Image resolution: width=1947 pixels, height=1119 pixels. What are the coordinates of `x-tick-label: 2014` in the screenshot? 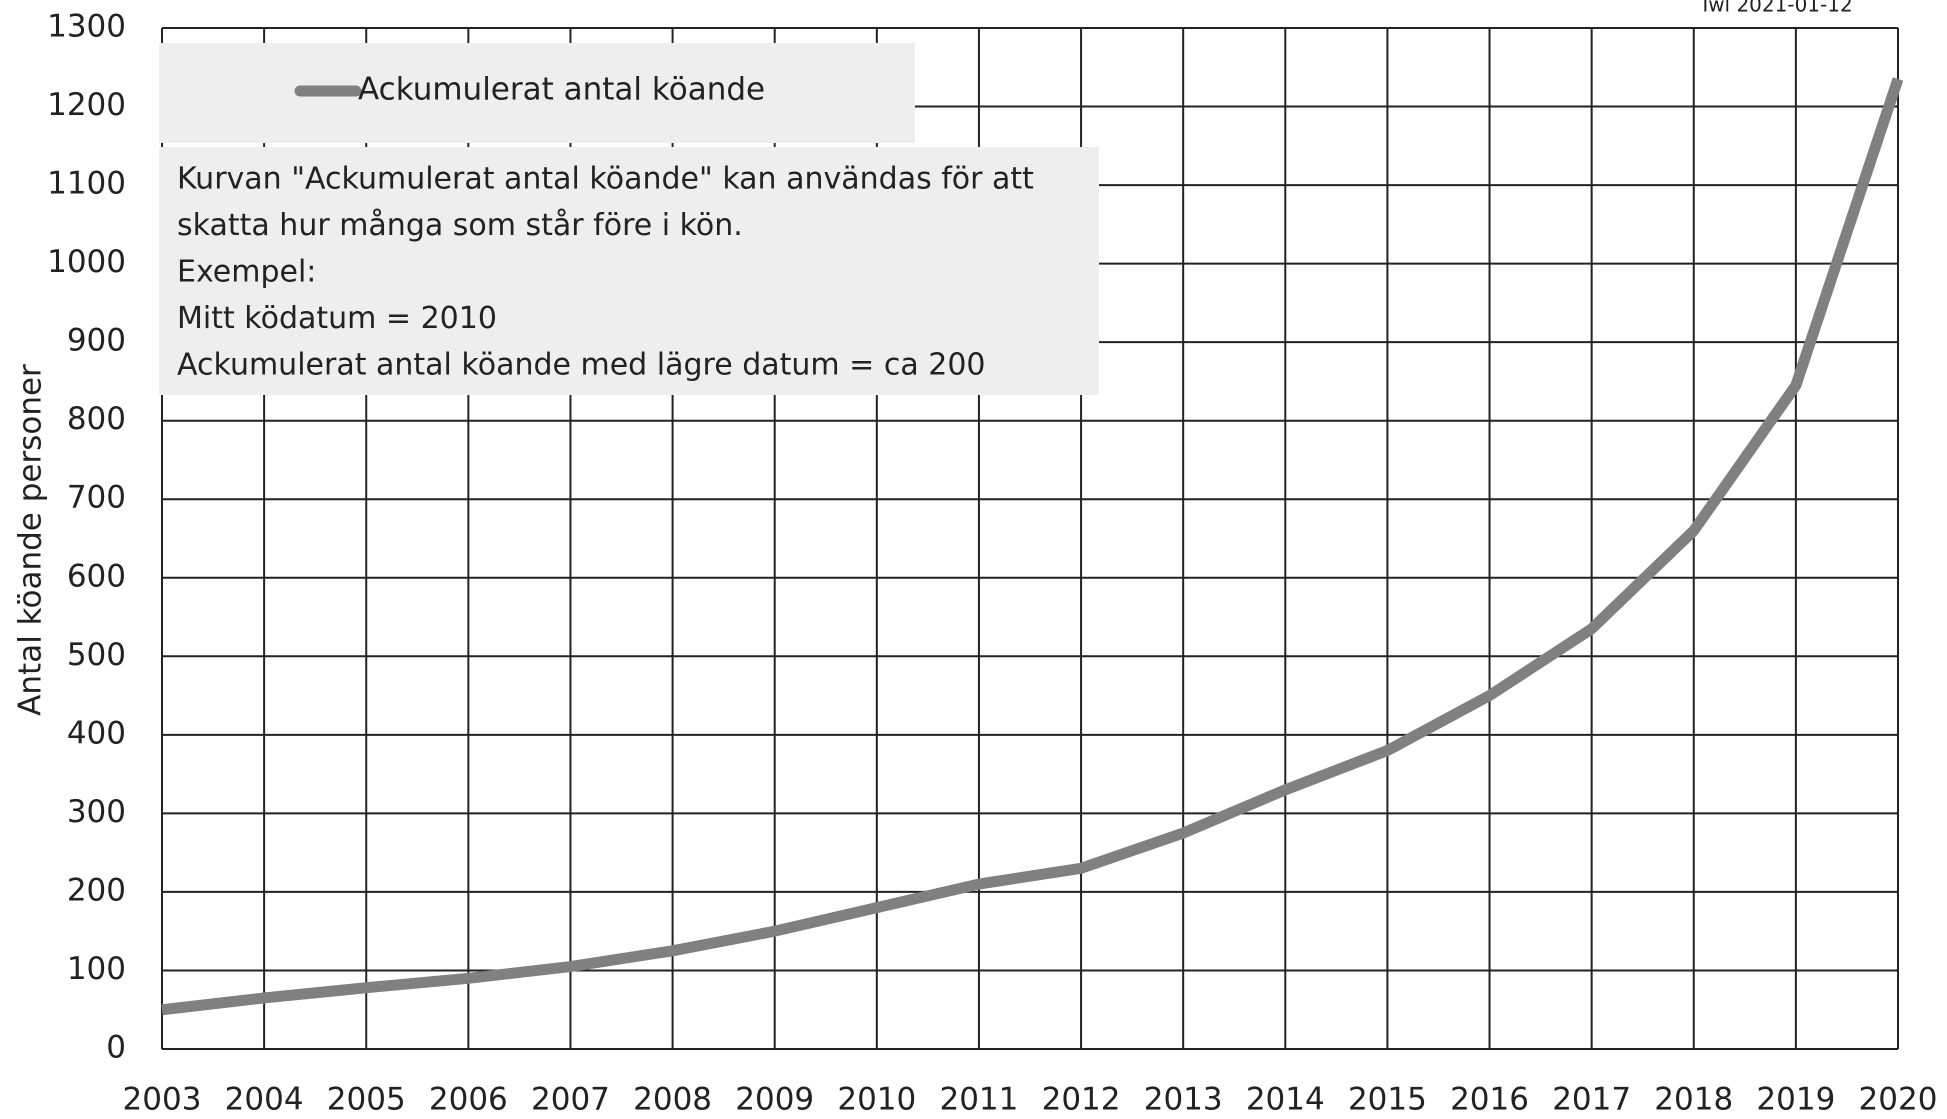 It's located at (1285, 1100).